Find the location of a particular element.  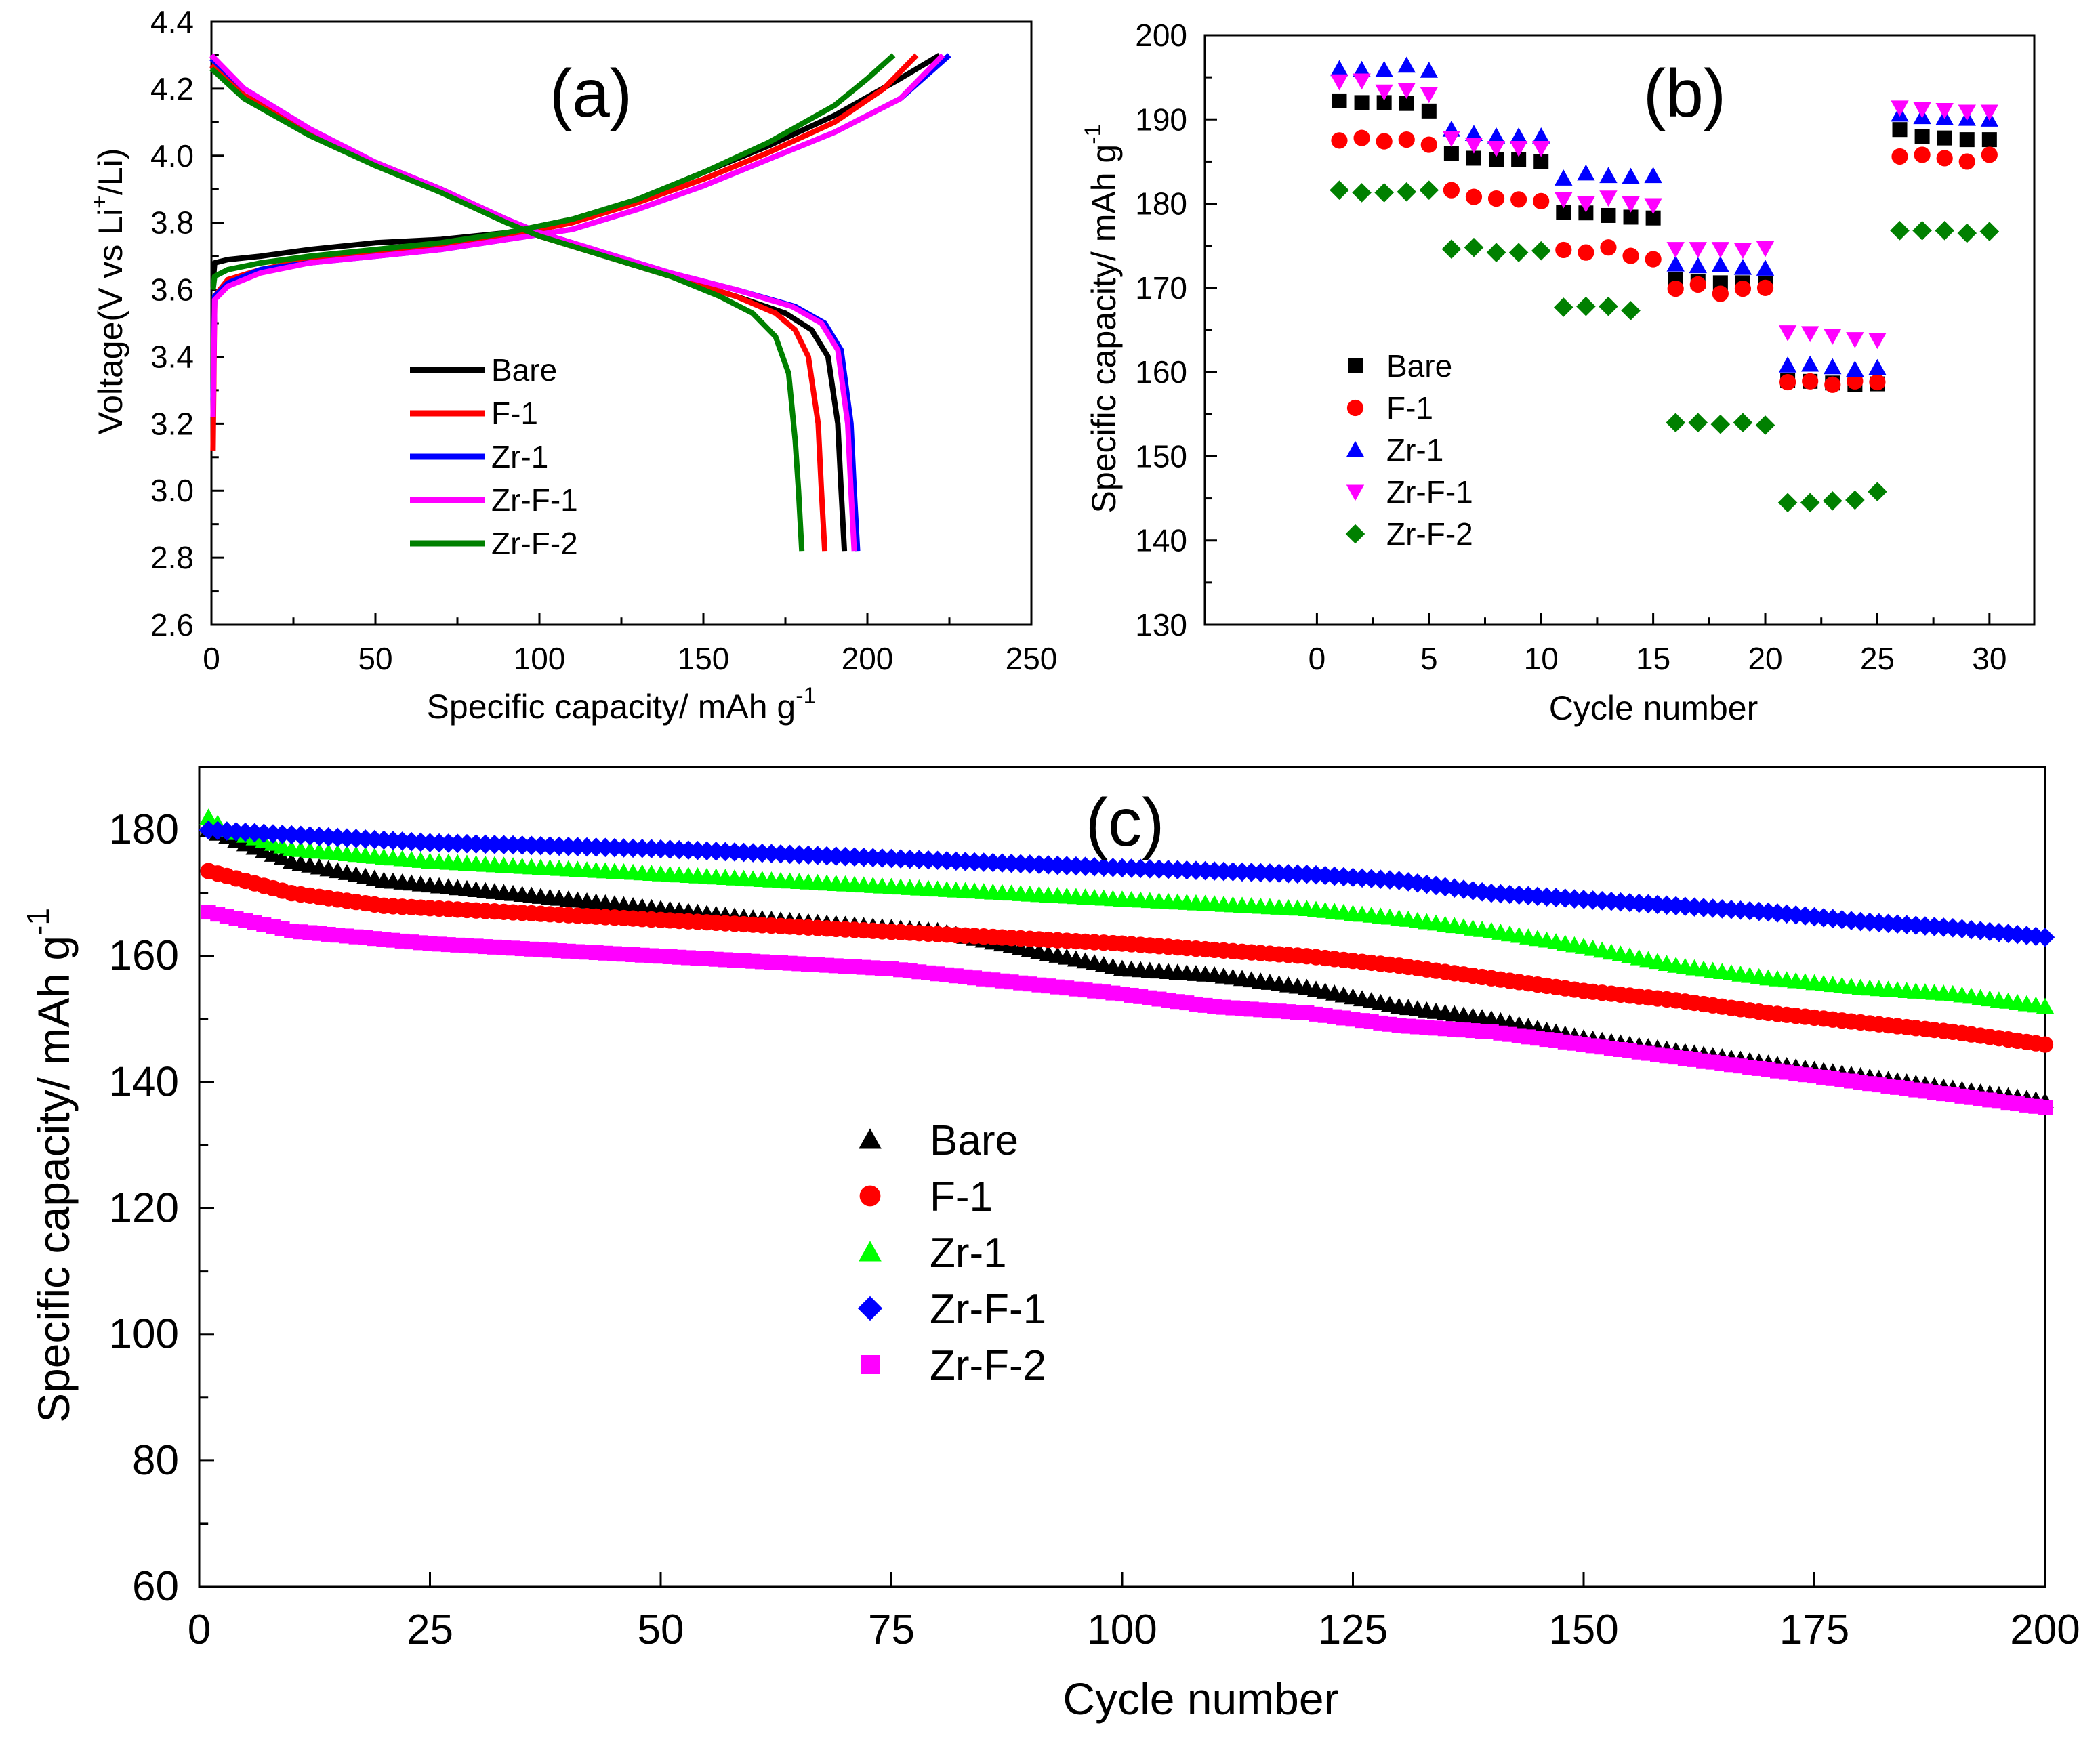

x-tick-label: 150 is located at coordinates (1583, 1629).